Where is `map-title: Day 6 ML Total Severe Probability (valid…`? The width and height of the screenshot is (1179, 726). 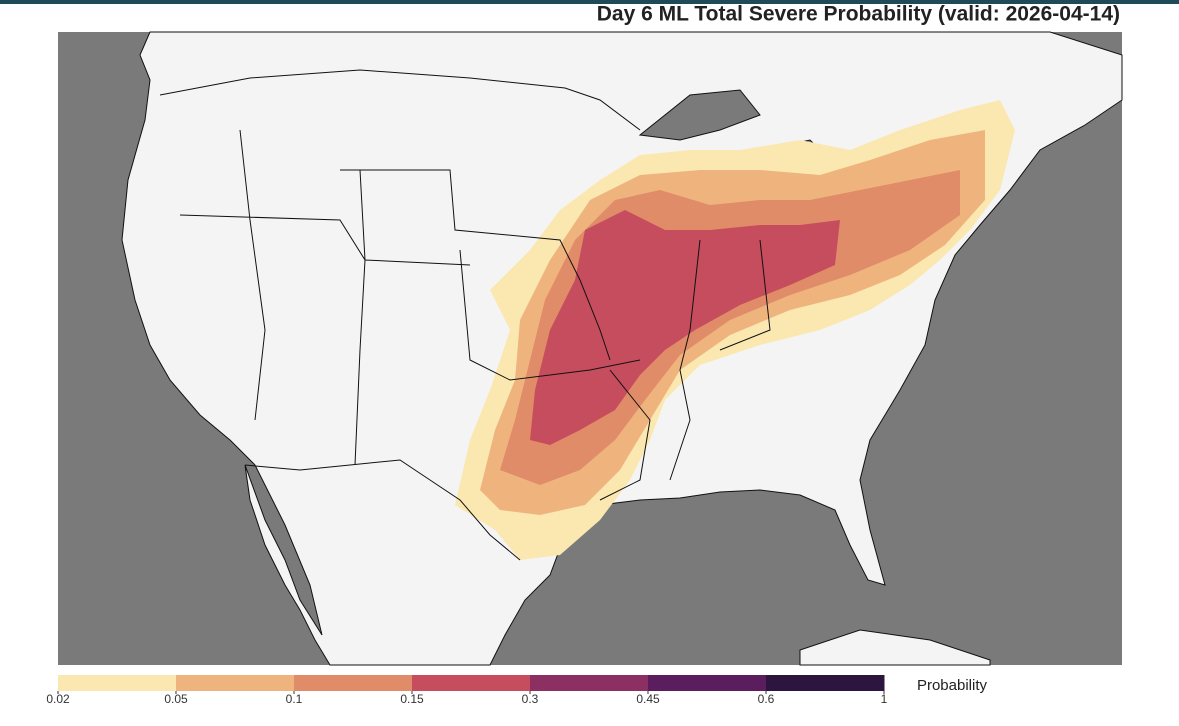 map-title: Day 6 ML Total Severe Probability (valid… is located at coordinates (858, 14).